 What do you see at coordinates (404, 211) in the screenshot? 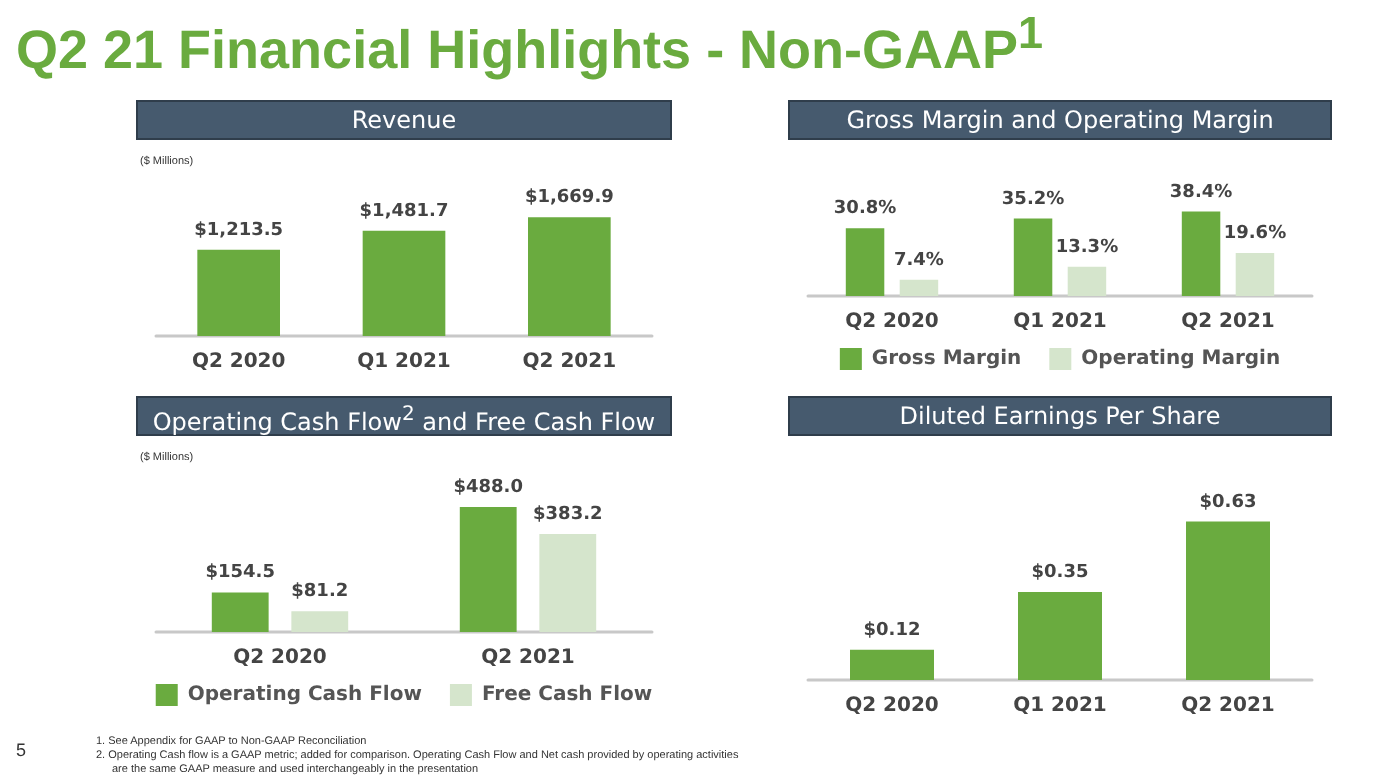
I see `data-label: $1,481.7` at bounding box center [404, 211].